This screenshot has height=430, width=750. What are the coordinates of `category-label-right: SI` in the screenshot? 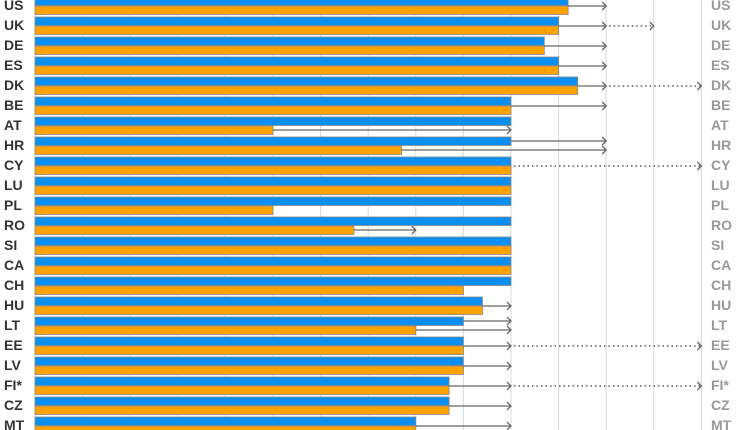 It's located at (717, 245).